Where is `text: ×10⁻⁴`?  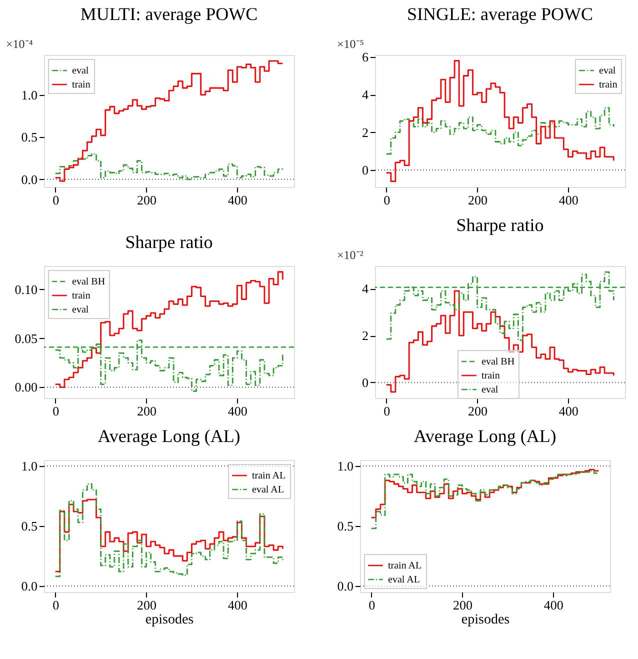
text: ×10⁻⁴ is located at coordinates (19, 44).